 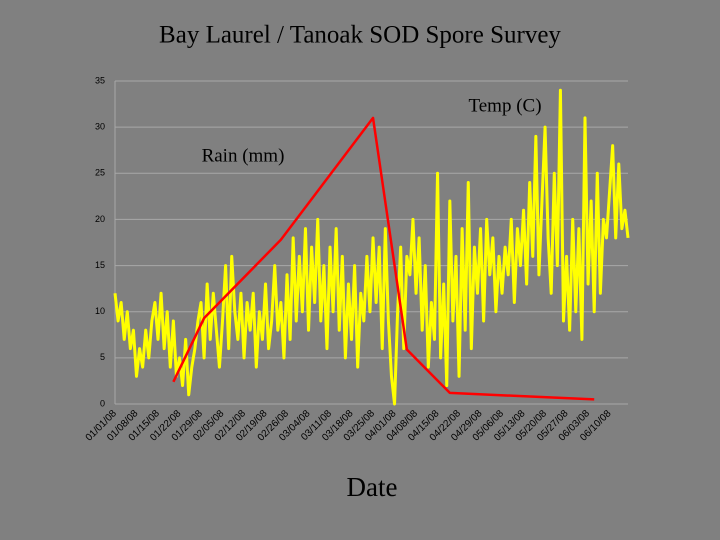 What do you see at coordinates (360, 35) in the screenshot?
I see `chart-title: Bay Laurel / Tanoak SOD Spore Survey` at bounding box center [360, 35].